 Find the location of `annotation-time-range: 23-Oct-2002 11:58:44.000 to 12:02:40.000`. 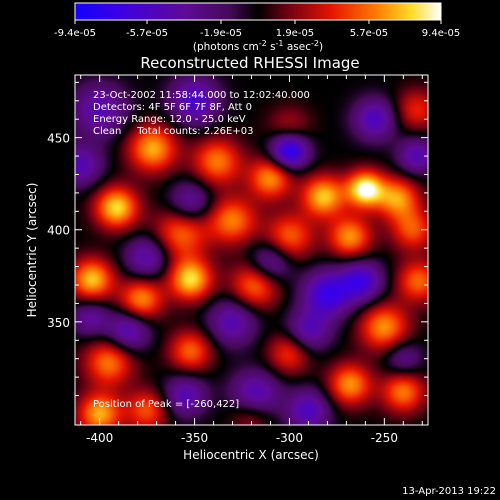

annotation-time-range: 23-Oct-2002 11:58:44.000 to 12:02:40.000 is located at coordinates (201, 95).